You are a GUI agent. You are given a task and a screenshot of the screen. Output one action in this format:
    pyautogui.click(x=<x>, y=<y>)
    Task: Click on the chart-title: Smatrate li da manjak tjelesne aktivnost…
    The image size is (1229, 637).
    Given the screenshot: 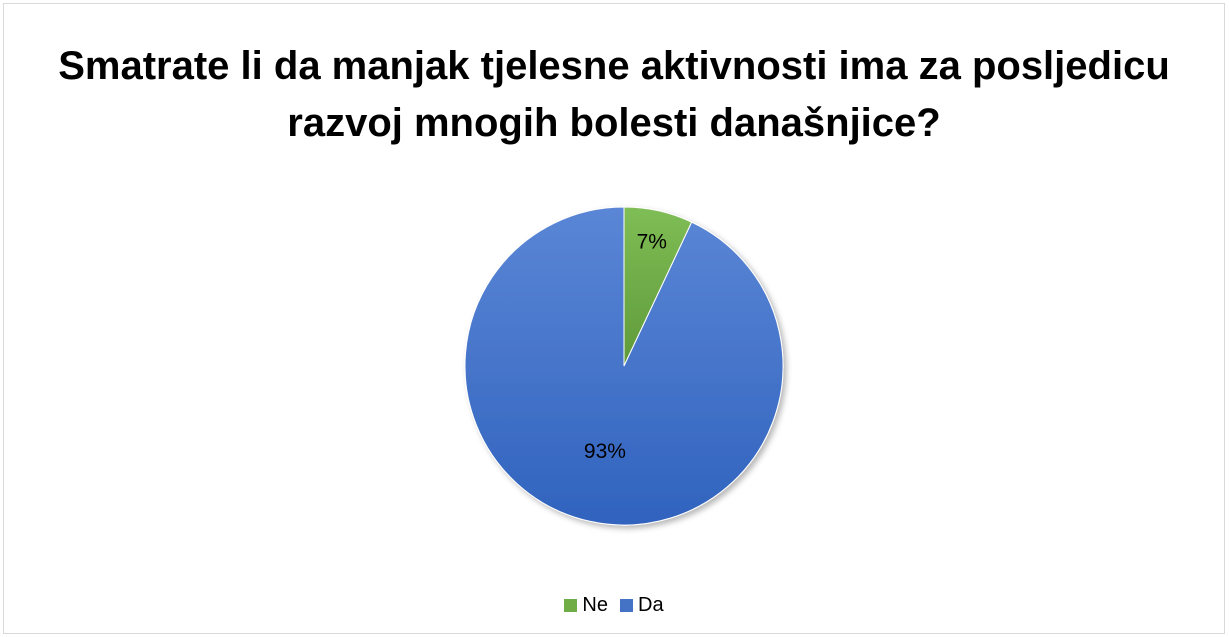 What is the action you would take?
    pyautogui.click(x=614, y=94)
    